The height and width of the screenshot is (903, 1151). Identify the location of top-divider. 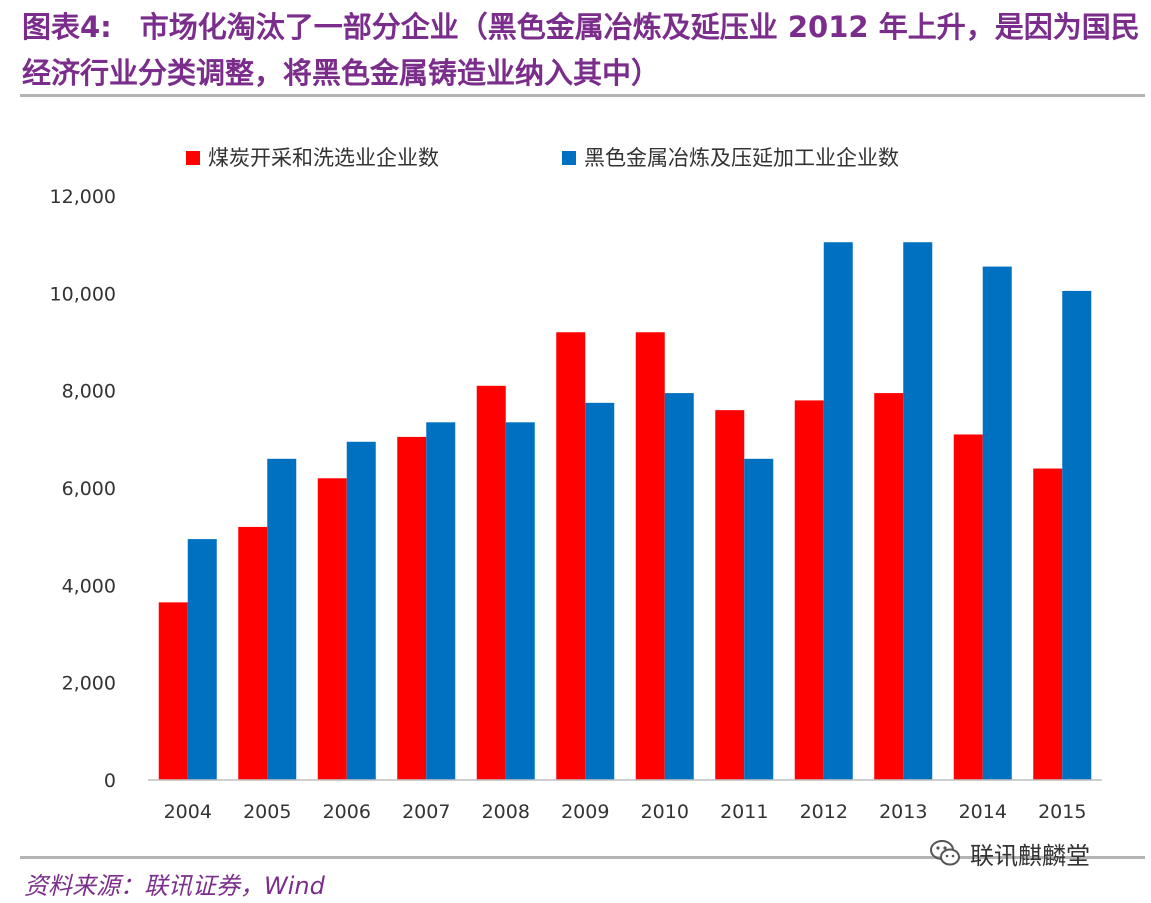
(582, 95).